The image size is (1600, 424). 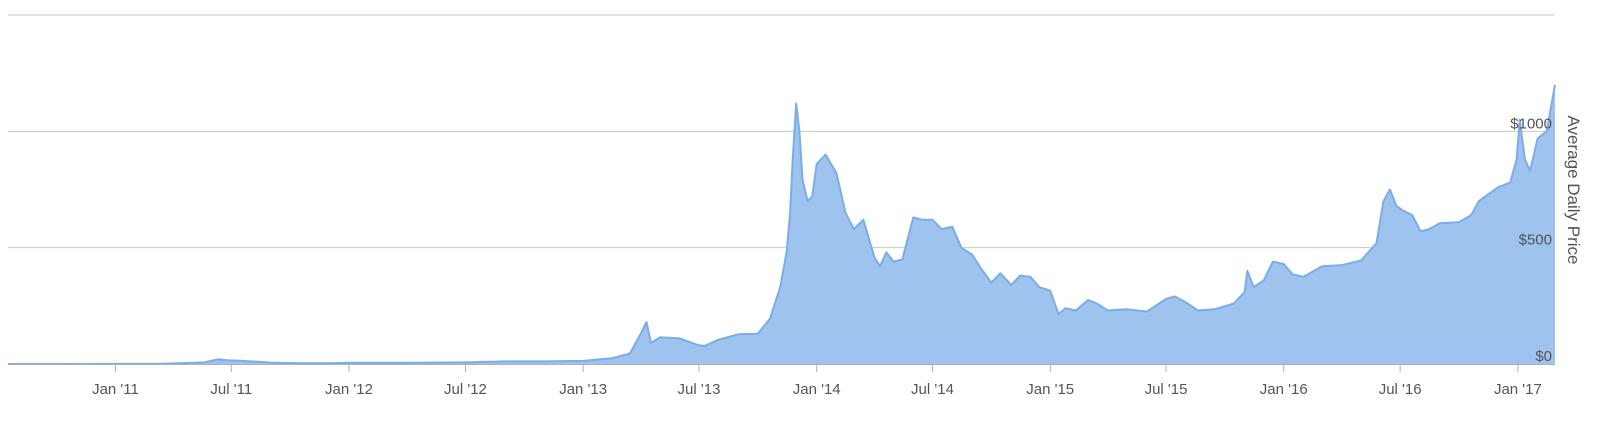 I want to click on y-tick-label: $0, so click(x=1543, y=356).